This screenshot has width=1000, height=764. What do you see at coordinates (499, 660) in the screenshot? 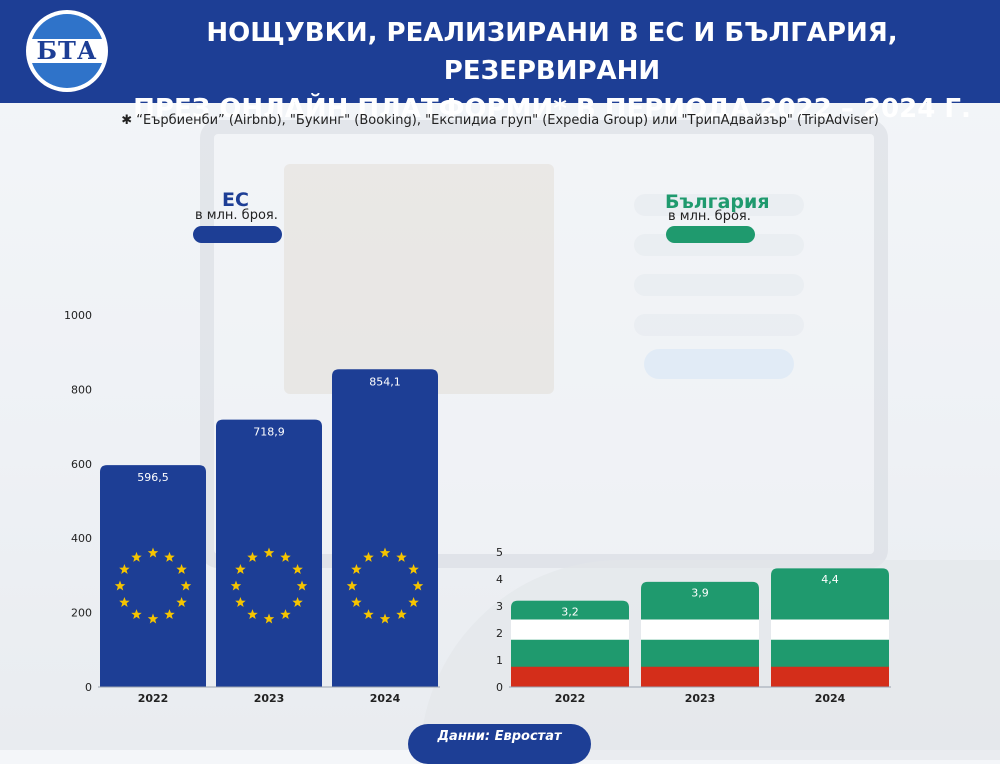
I see `bg-y-tick-label: 1` at bounding box center [499, 660].